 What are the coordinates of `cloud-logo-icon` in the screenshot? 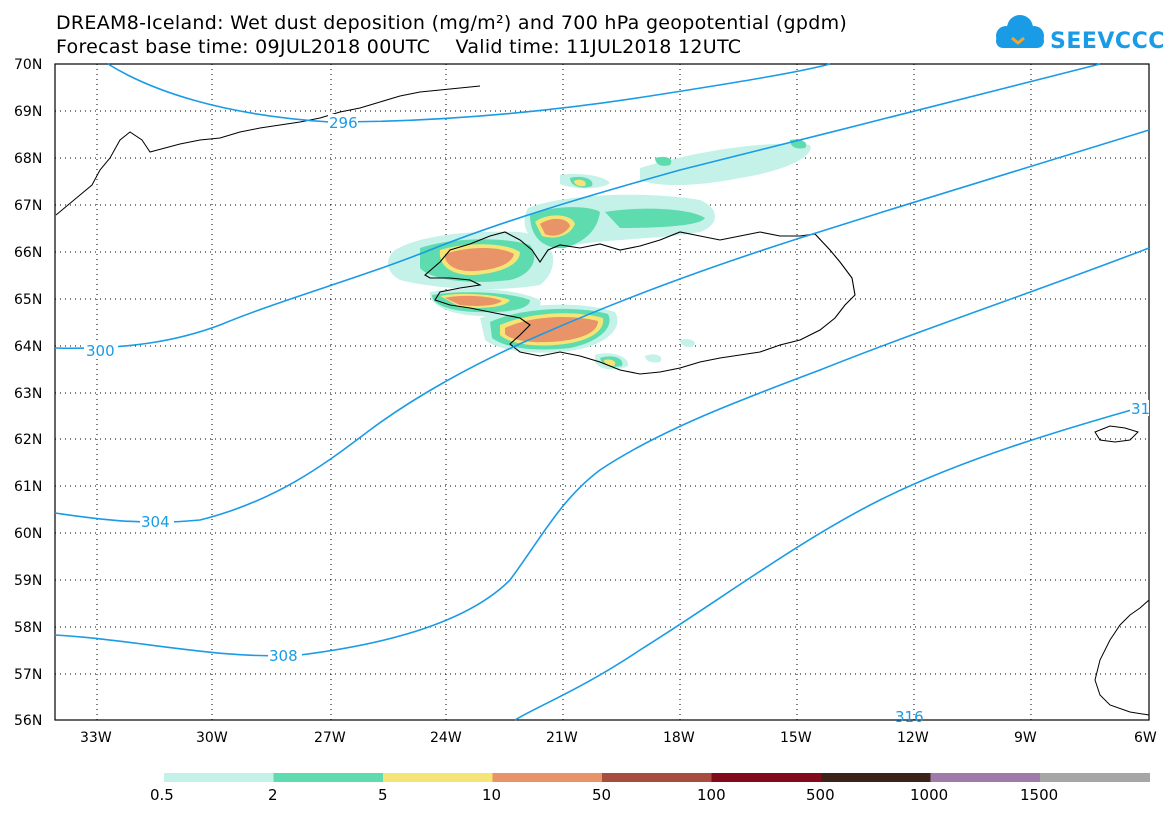 It's located at (1020, 31).